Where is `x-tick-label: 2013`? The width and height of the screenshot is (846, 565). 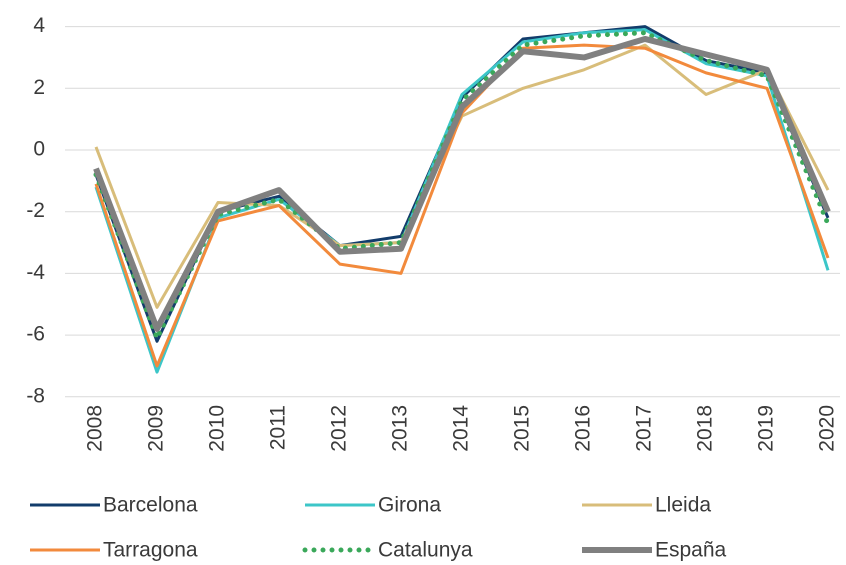 x-tick-label: 2013 is located at coordinates (400, 428).